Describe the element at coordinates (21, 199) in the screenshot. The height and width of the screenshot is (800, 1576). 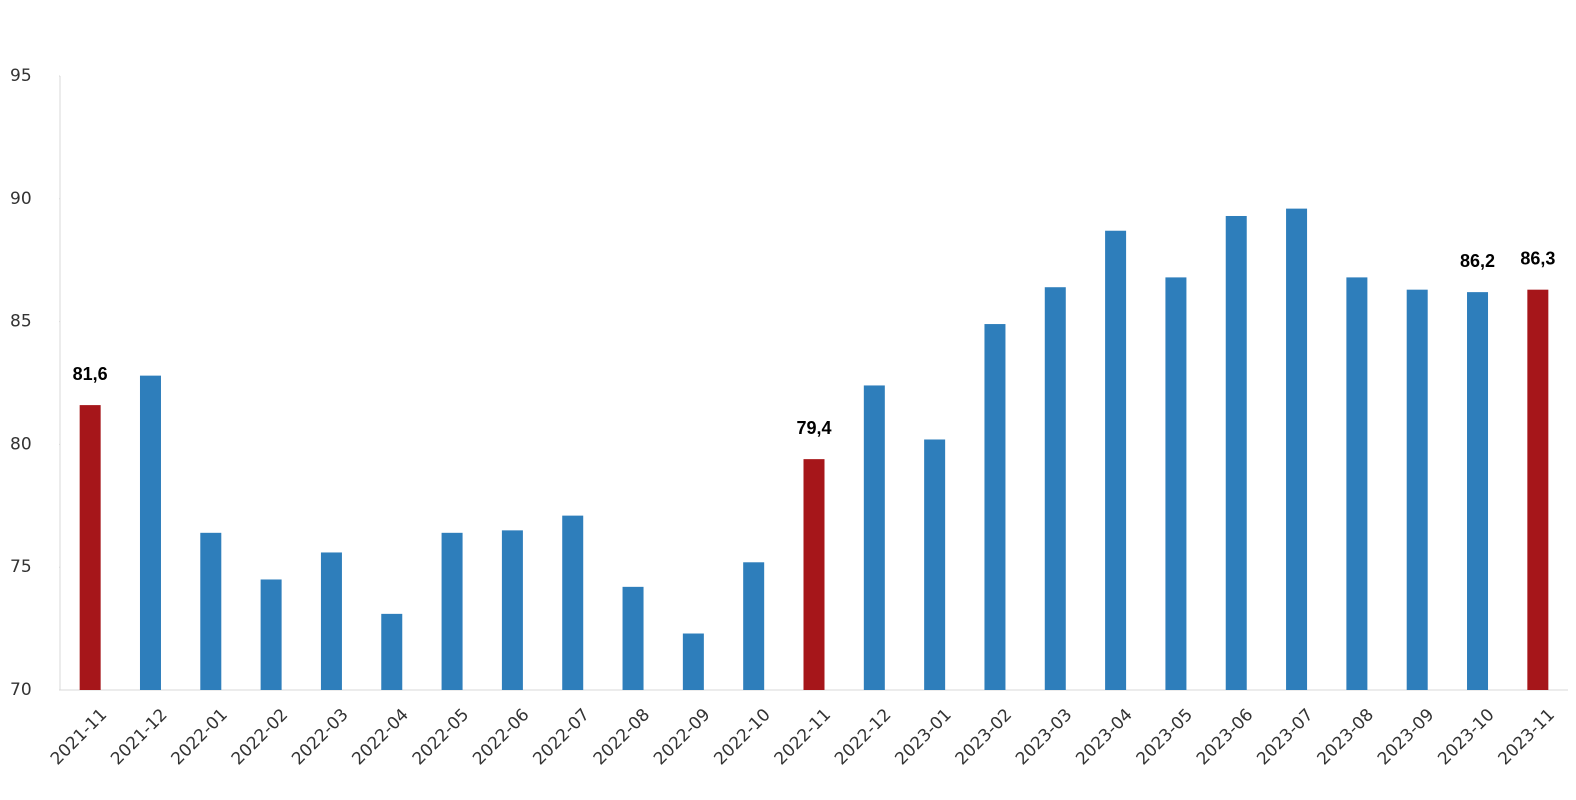
I see `y-tick-label: 90` at that location.